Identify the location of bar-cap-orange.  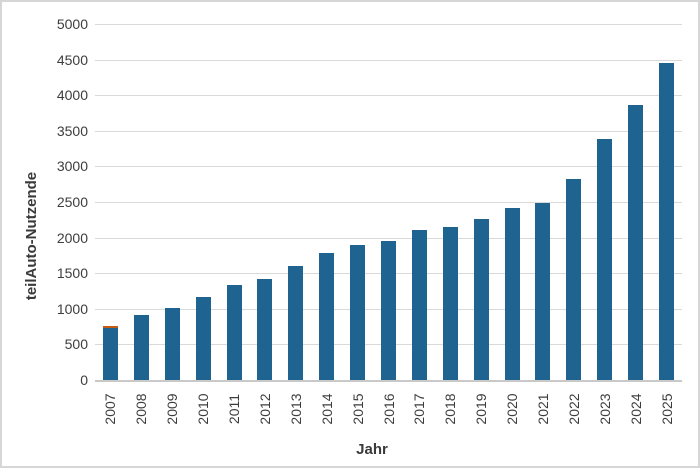
(110, 326).